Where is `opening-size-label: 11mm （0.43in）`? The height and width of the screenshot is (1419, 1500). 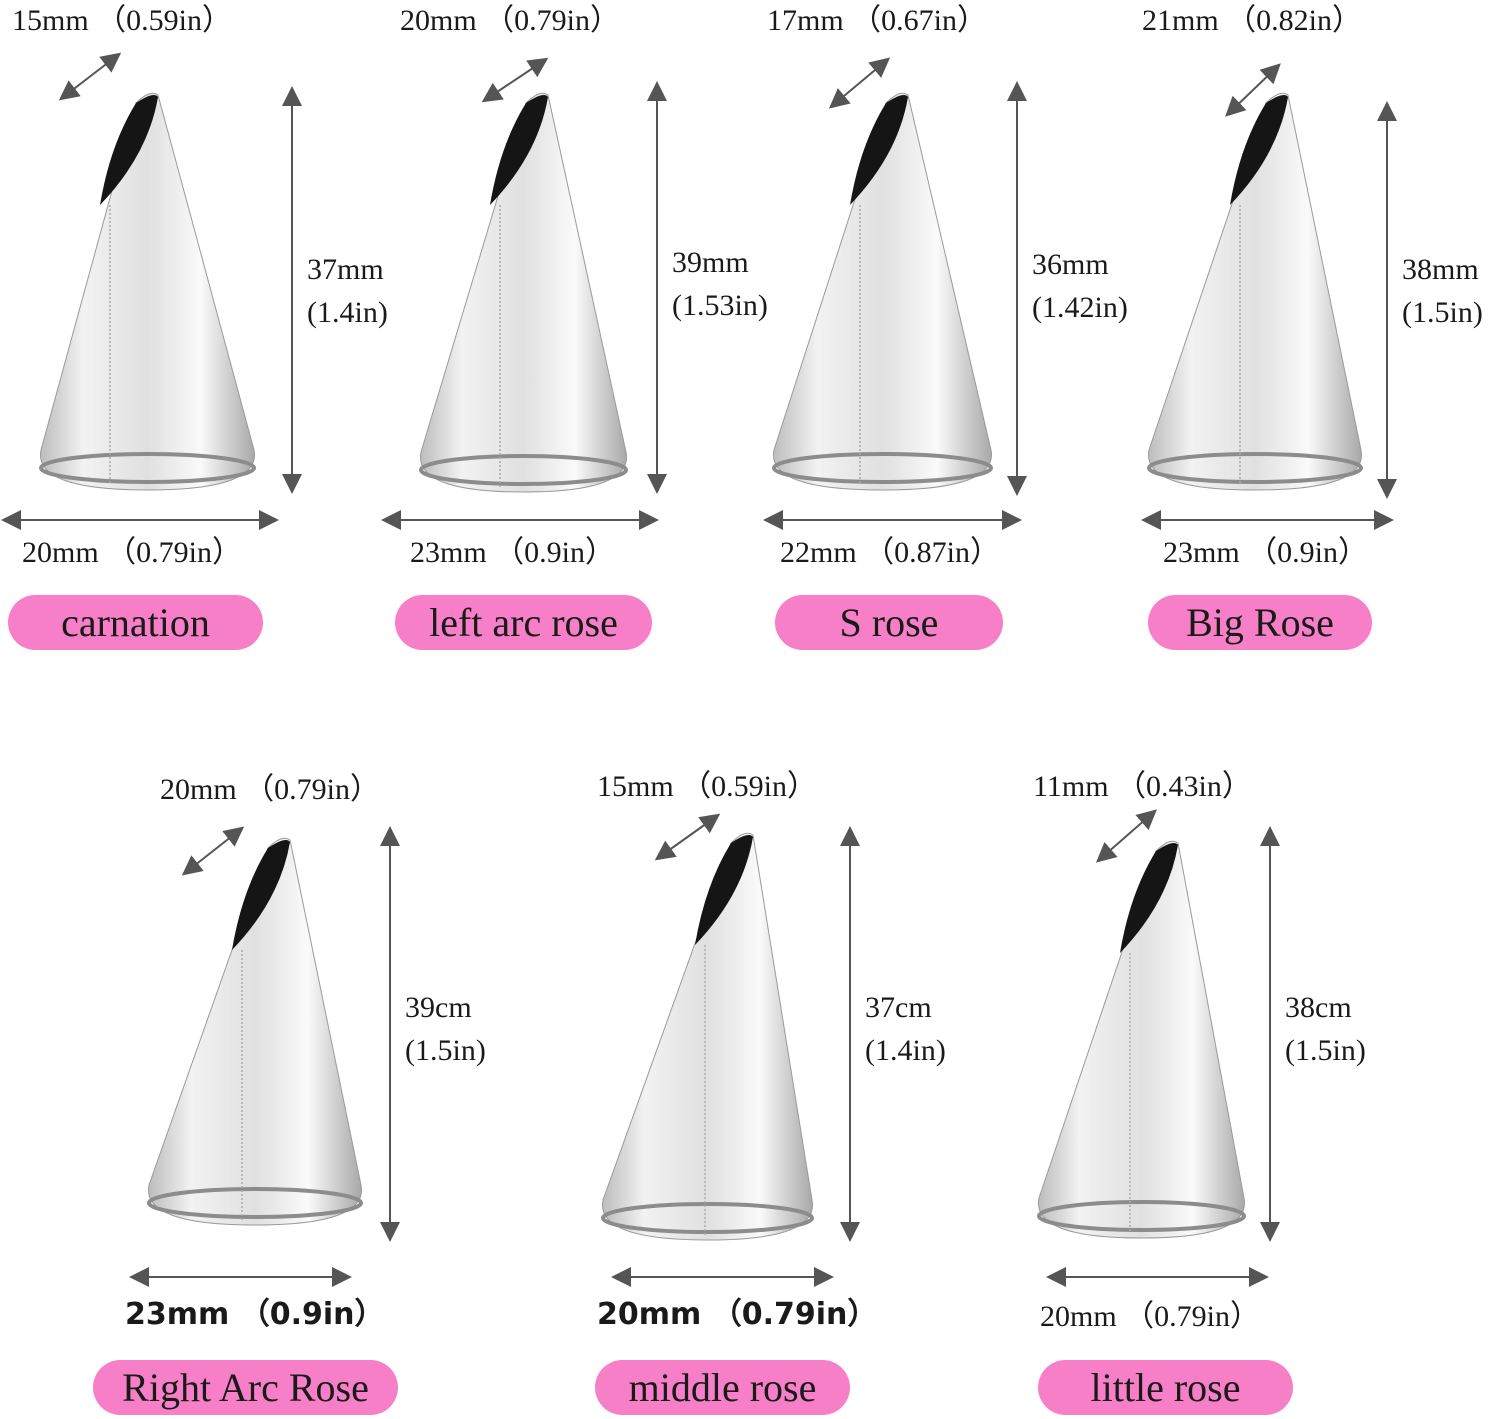
opening-size-label: 11mm （0.43in） is located at coordinates (1142, 786).